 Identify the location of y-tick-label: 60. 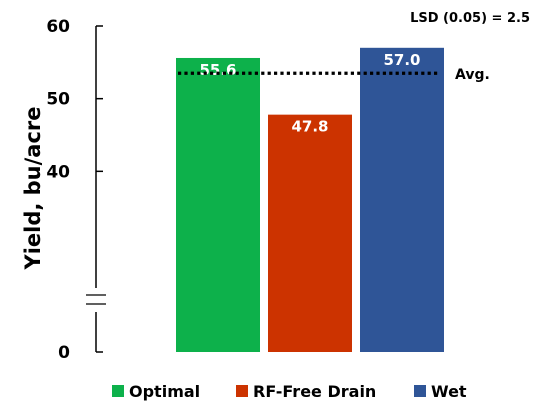
(58, 27).